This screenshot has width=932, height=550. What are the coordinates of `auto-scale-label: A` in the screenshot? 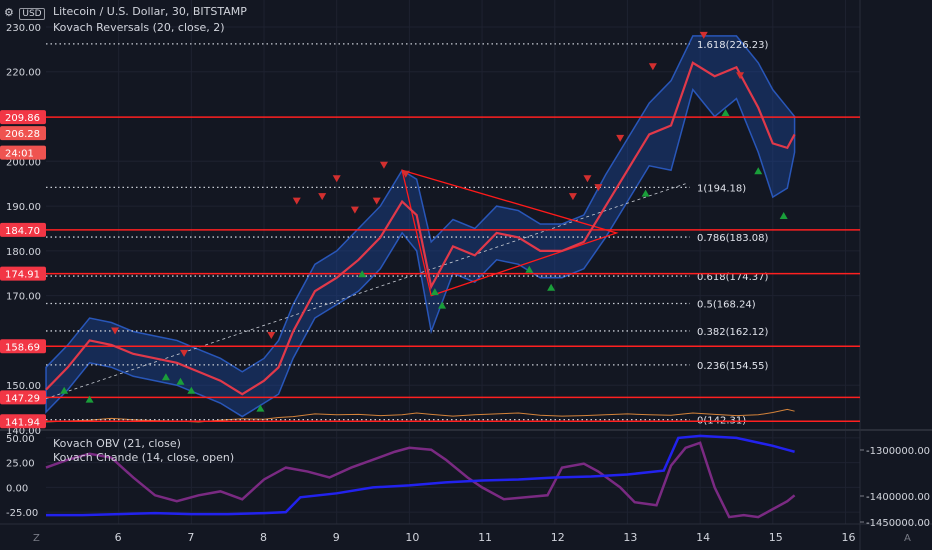 It's located at (907, 538).